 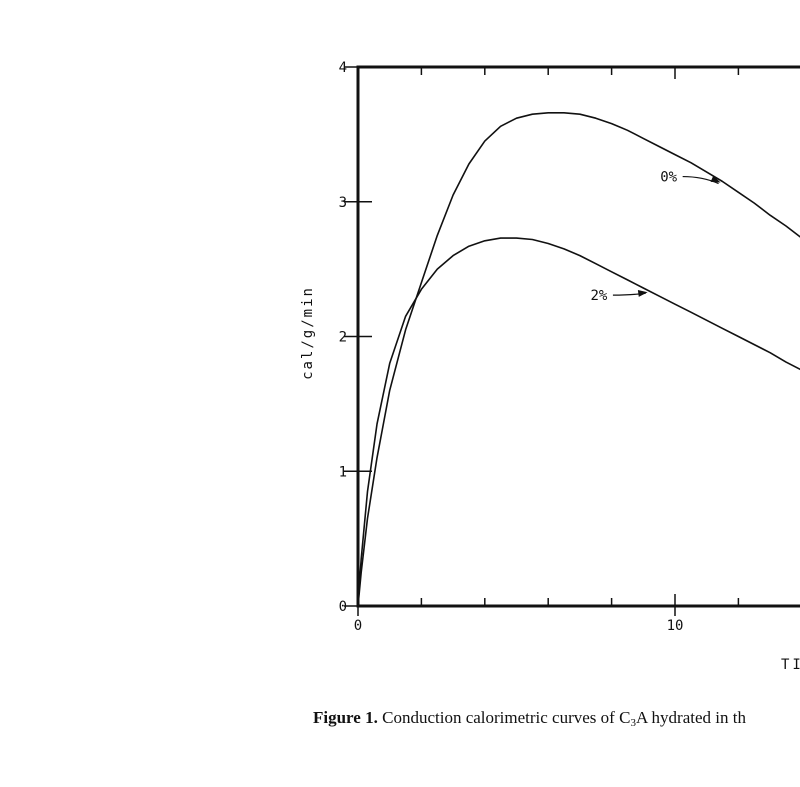 I want to click on x-tick-label: 0, so click(x=358, y=626).